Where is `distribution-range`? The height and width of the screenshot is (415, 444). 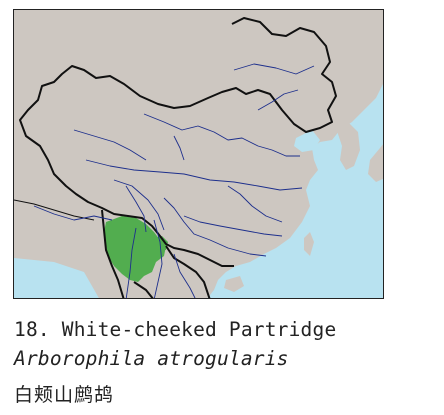
distribution-range is located at coordinates (136, 249).